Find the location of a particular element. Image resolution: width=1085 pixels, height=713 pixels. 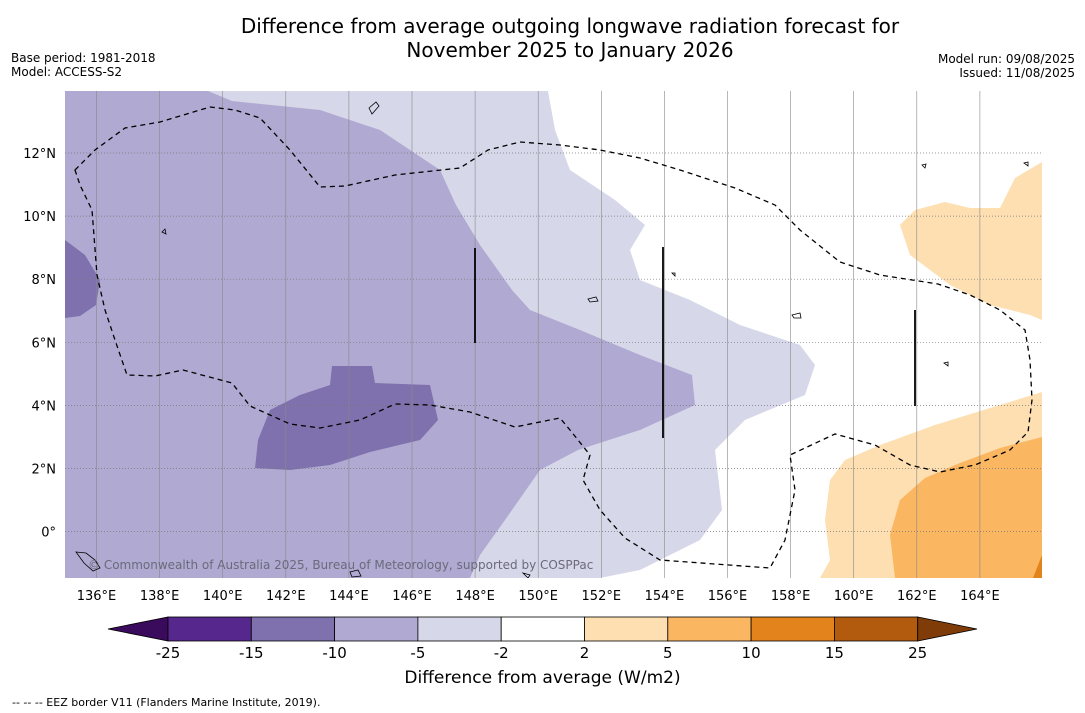

model-run-date: Model run: 09/08/2025 is located at coordinates (1006, 59).